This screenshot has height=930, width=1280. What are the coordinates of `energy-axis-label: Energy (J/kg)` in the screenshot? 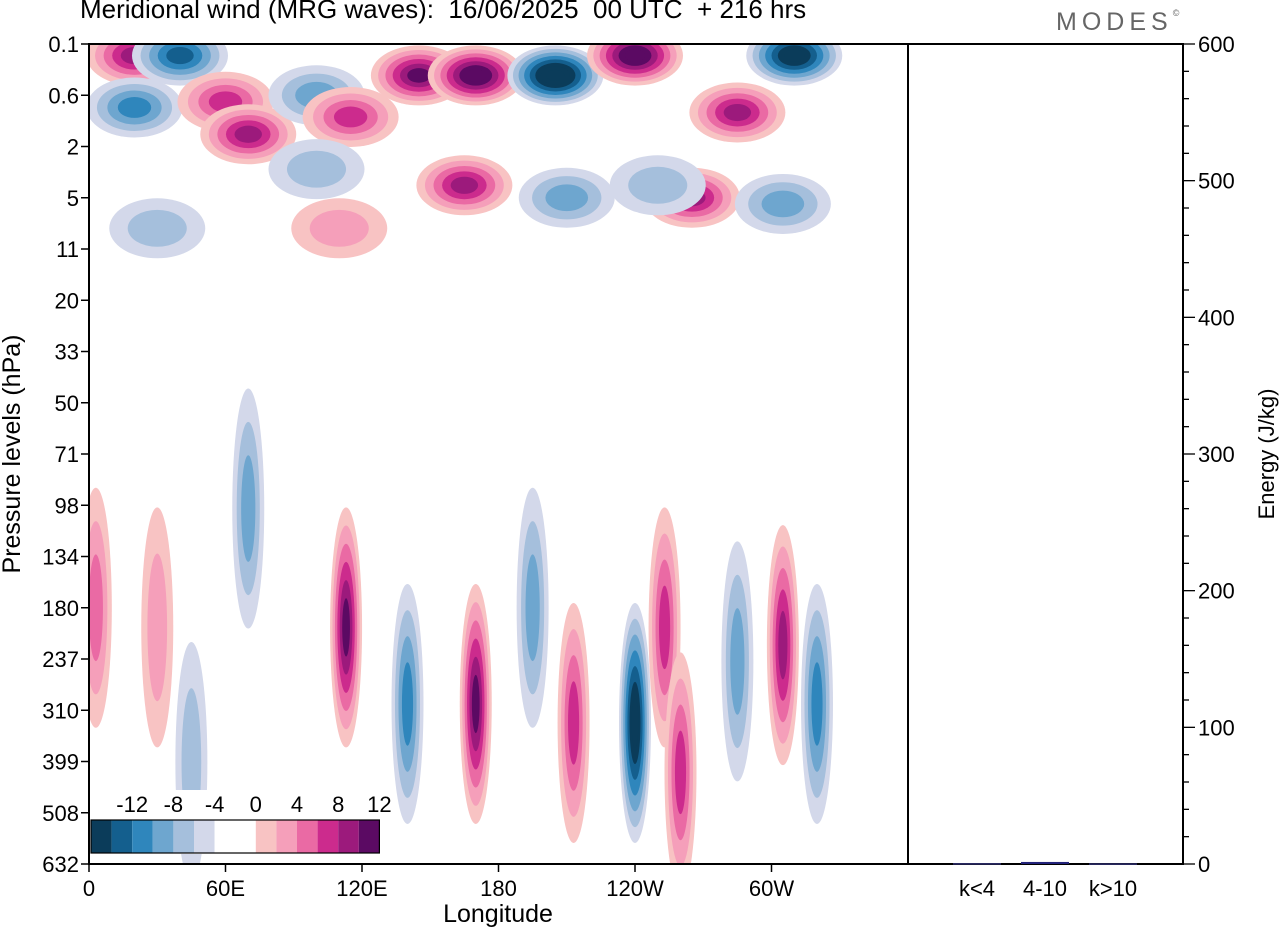 It's located at (1266, 454).